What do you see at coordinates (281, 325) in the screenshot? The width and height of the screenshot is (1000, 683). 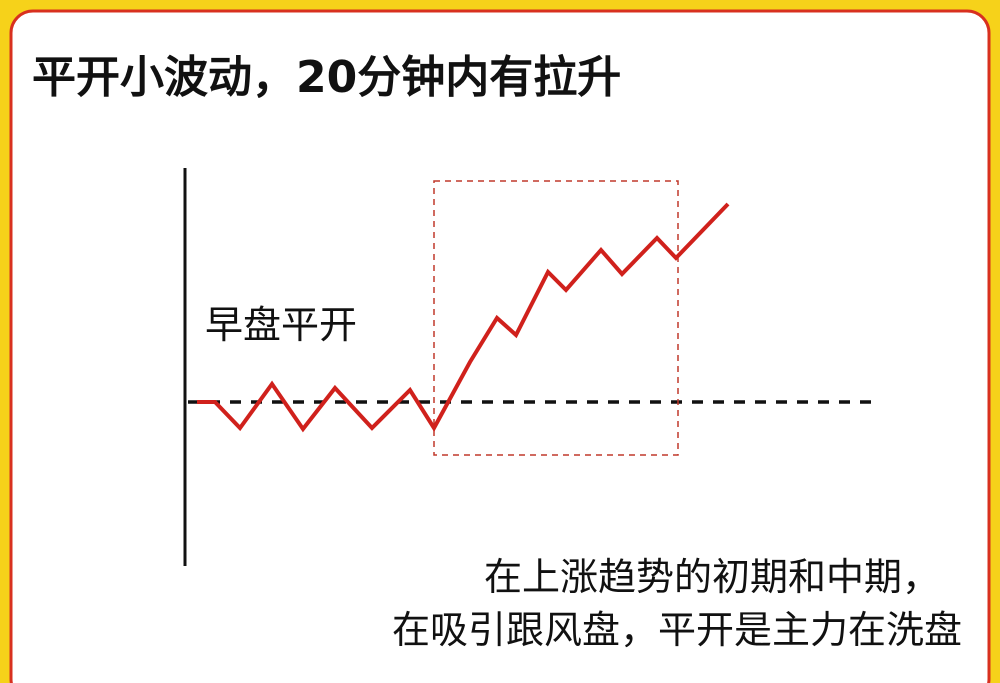 I see `open-label: 早盘平开` at bounding box center [281, 325].